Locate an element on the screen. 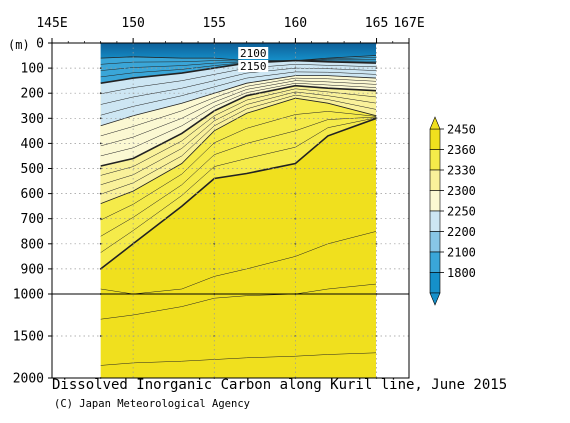 This screenshot has width=570, height=423. colorbar-label: 2200 is located at coordinates (461, 232).